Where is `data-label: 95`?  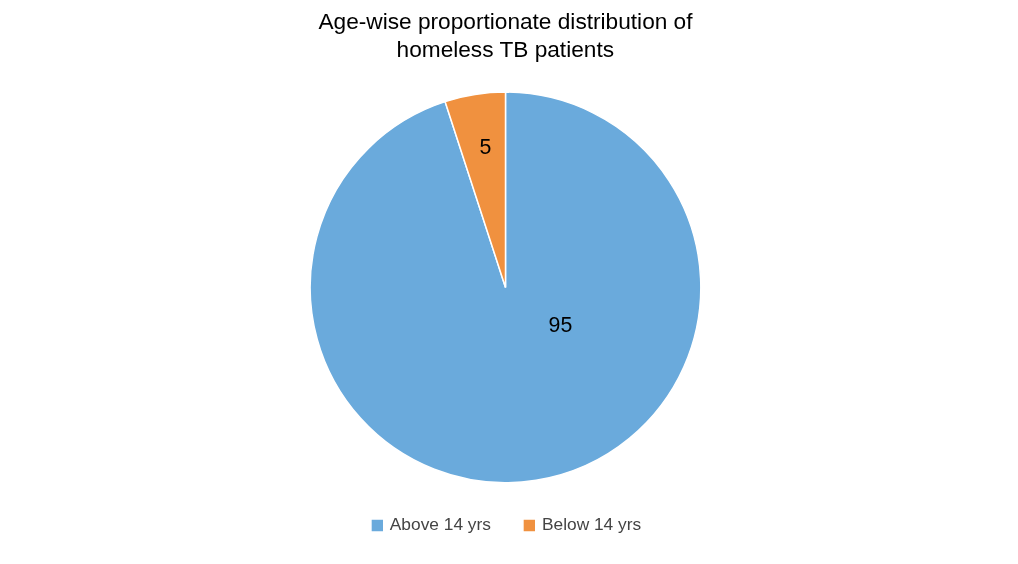 data-label: 95 is located at coordinates (560, 325).